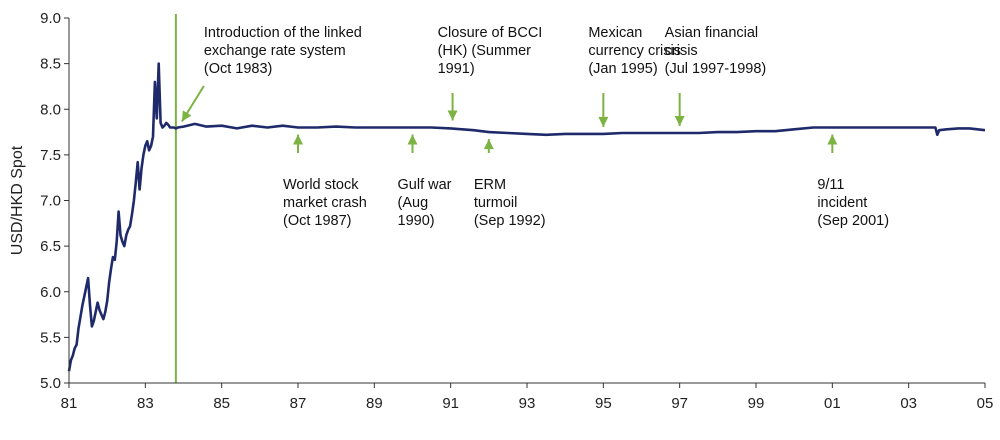 The height and width of the screenshot is (440, 1000). What do you see at coordinates (485, 51) in the screenshot?
I see `annotation-label-line: (HK) (Summer` at bounding box center [485, 51].